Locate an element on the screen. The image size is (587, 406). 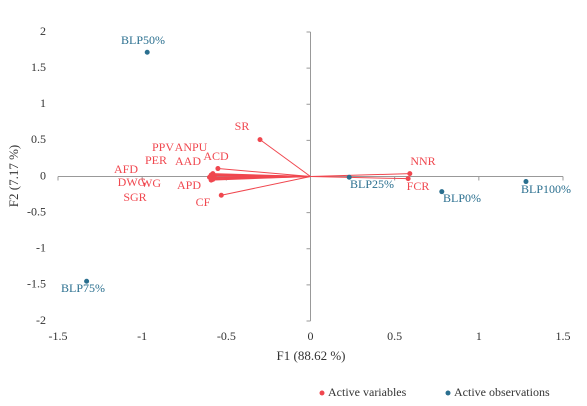
point-label: SR is located at coordinates (242, 126).